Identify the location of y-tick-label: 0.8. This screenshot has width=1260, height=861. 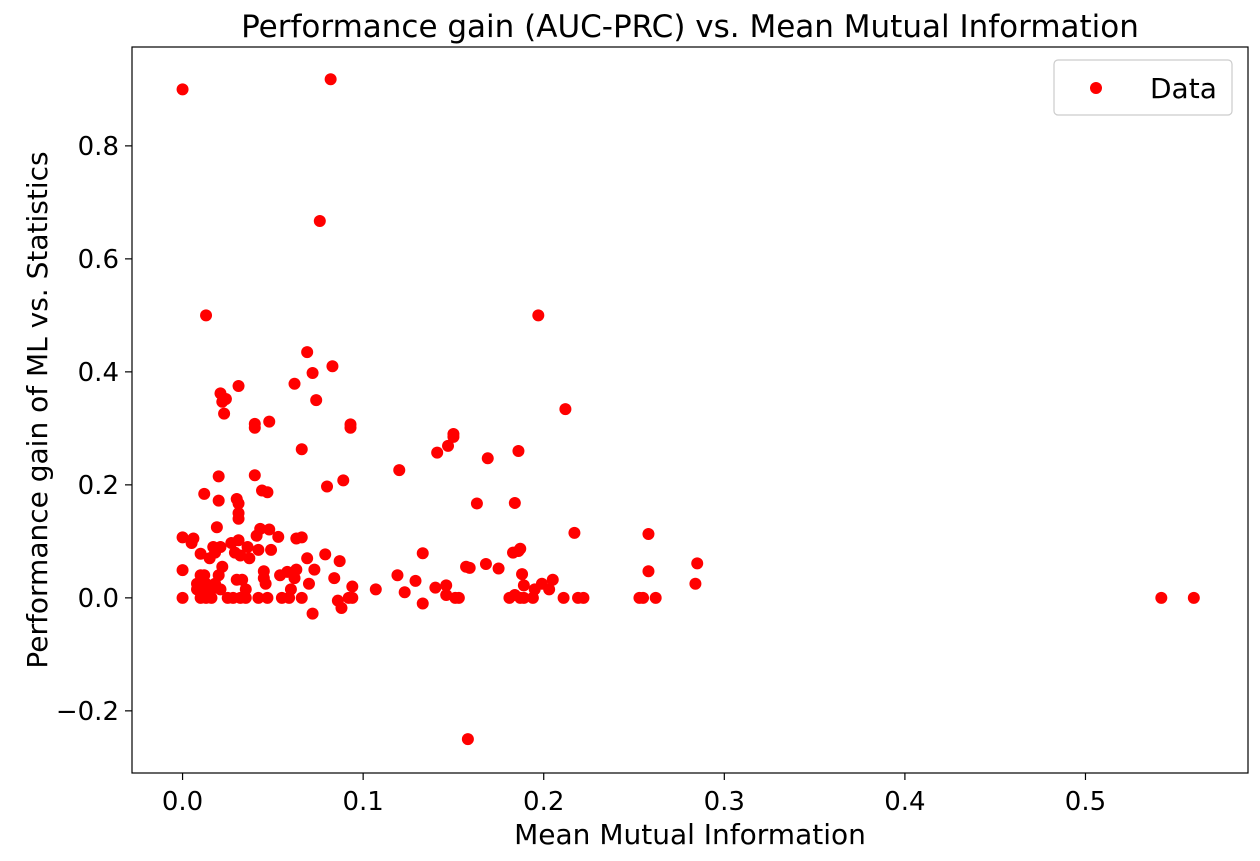
(98, 147).